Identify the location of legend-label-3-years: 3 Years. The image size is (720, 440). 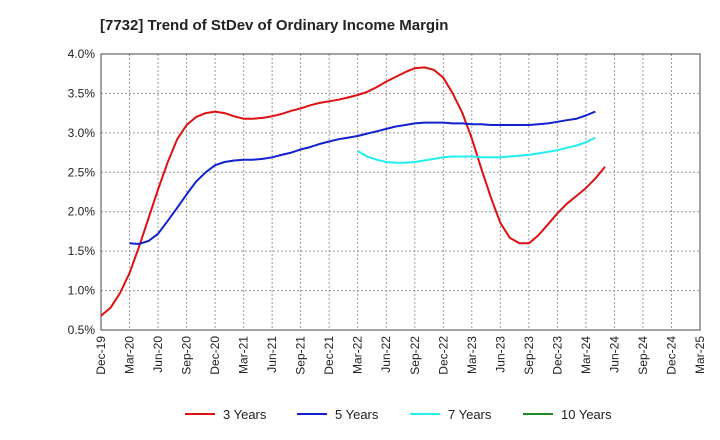
(245, 414).